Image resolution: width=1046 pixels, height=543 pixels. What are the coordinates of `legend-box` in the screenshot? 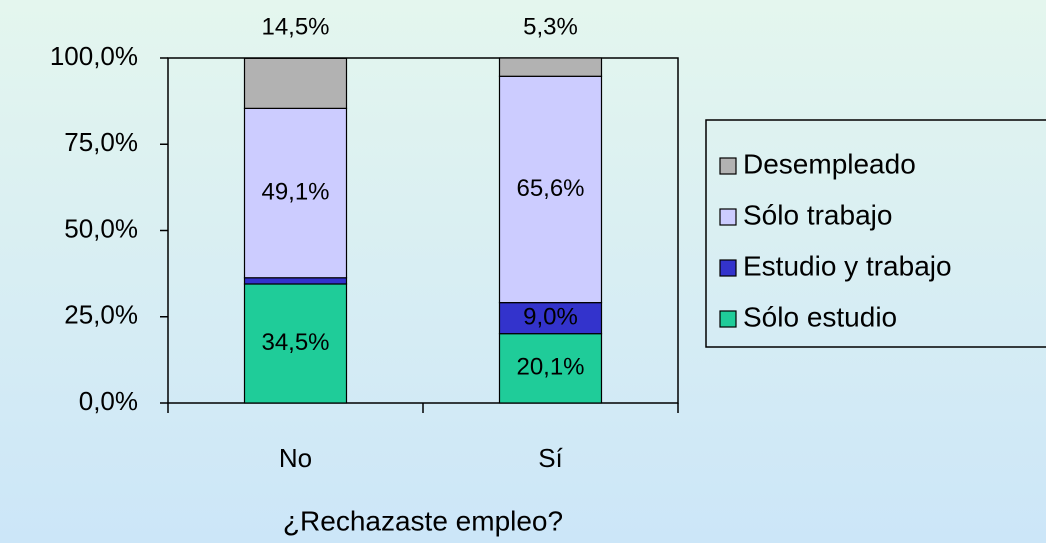 It's located at (875, 233).